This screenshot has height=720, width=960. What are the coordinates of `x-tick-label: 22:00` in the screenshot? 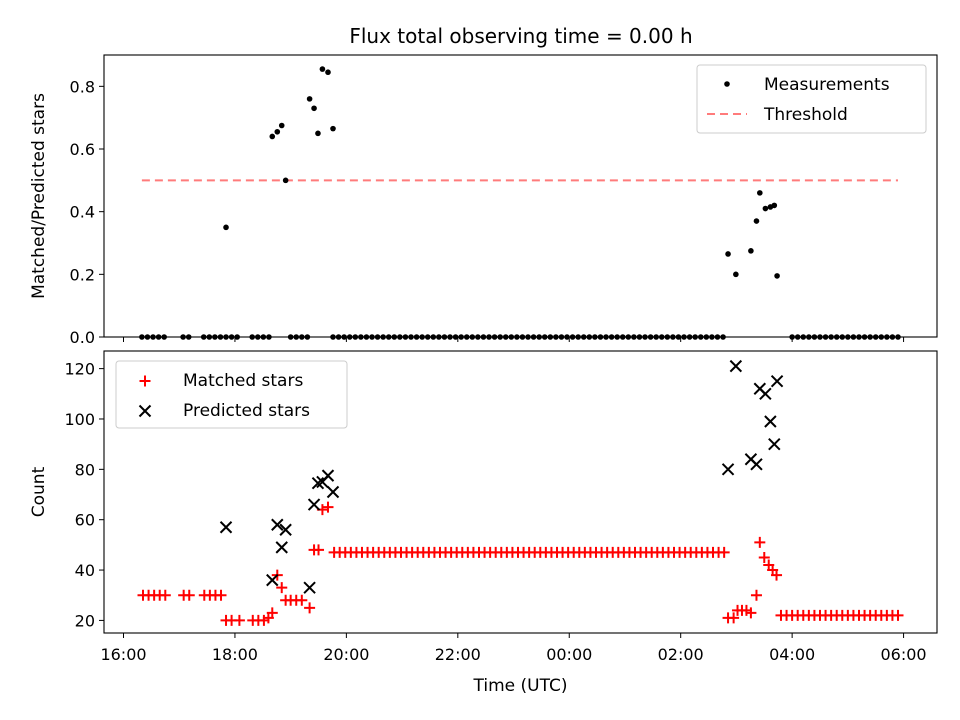 It's located at (458, 654).